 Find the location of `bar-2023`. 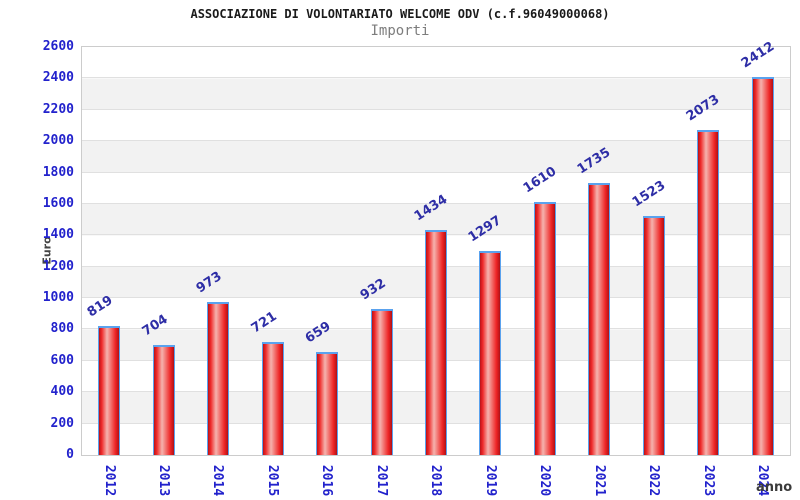

bar-2023 is located at coordinates (708, 292).